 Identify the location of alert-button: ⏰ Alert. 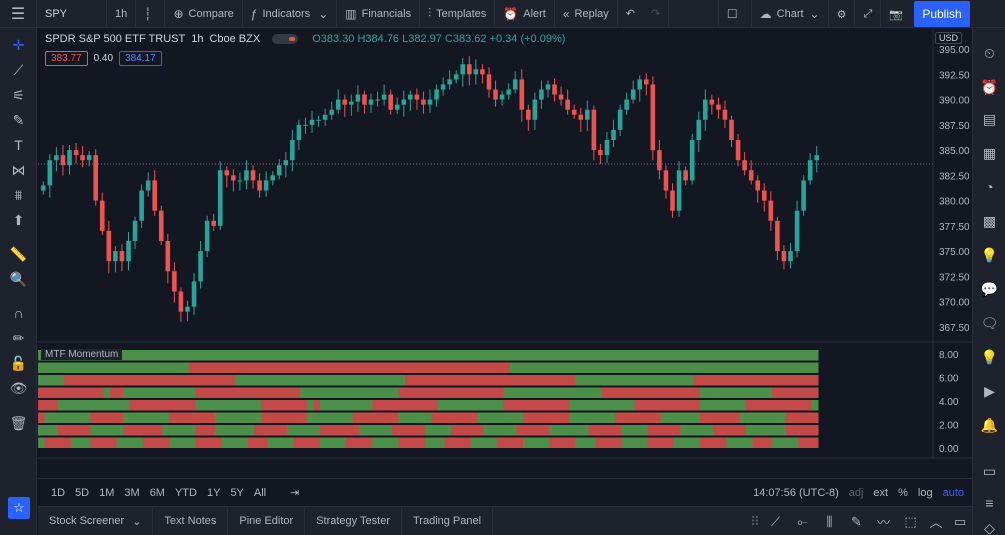
(525, 14).